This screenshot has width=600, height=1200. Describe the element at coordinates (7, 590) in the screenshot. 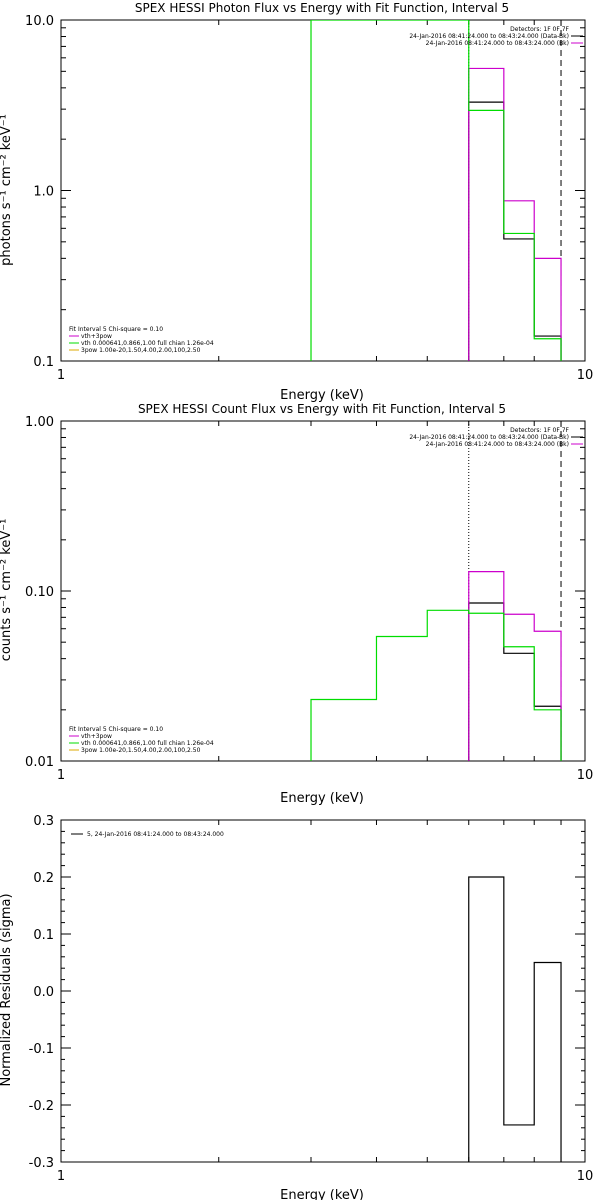

I see `count-flux-ylabel: counts s⁻¹ cm⁻² keV⁻¹` at that location.